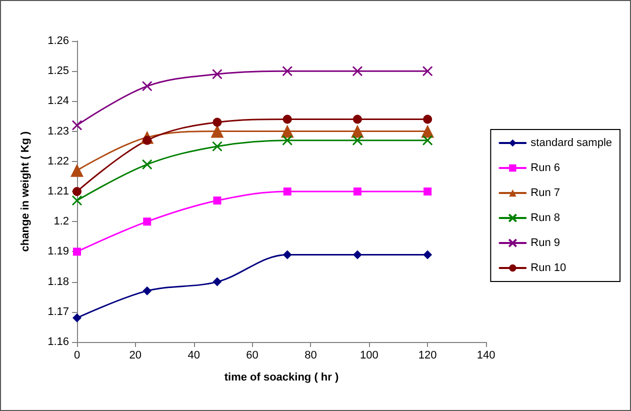 This screenshot has width=631, height=411. I want to click on y-tick-label: 1.19, so click(58, 252).